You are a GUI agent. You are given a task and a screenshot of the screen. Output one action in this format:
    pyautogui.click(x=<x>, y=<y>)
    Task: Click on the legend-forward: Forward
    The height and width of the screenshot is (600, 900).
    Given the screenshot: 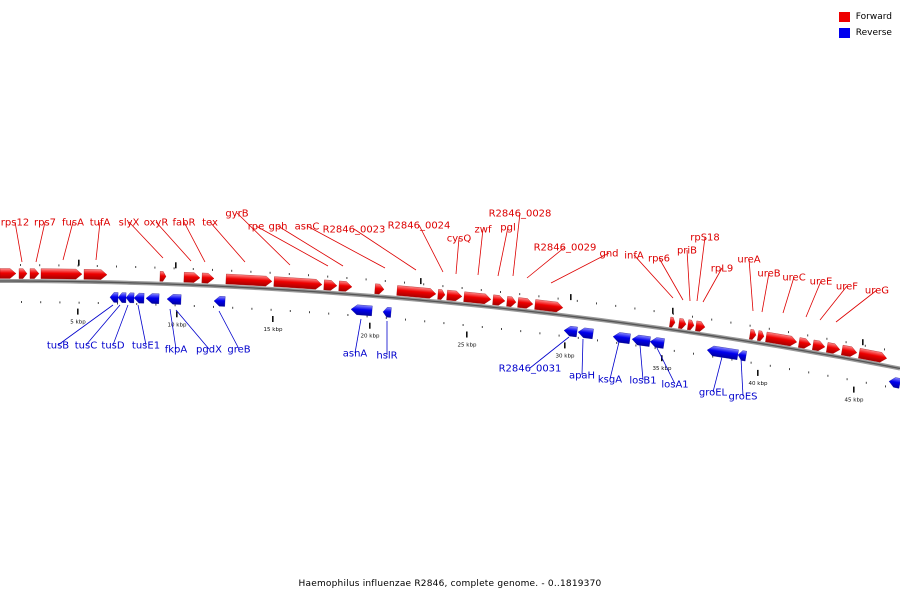 What is the action you would take?
    pyautogui.click(x=865, y=17)
    